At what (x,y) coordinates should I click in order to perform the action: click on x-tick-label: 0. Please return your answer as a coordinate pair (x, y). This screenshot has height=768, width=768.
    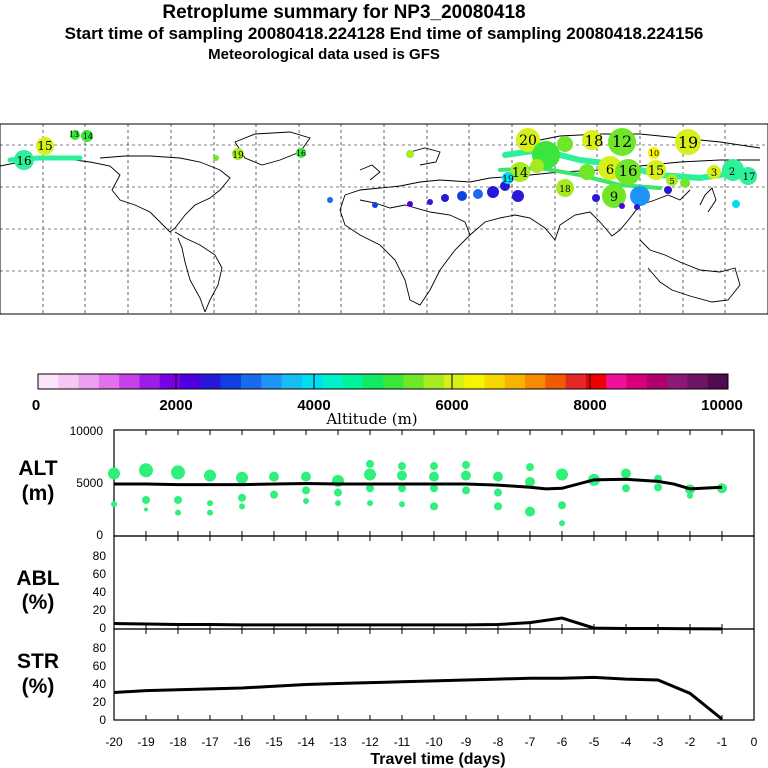
    Looking at the image, I should click on (754, 742).